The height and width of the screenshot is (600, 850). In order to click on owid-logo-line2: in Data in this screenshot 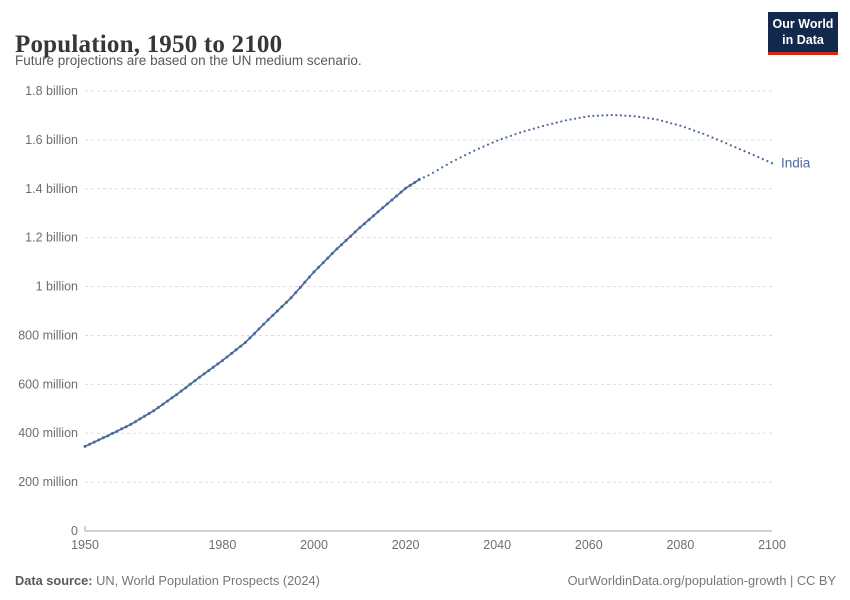, I will do `click(803, 40)`.